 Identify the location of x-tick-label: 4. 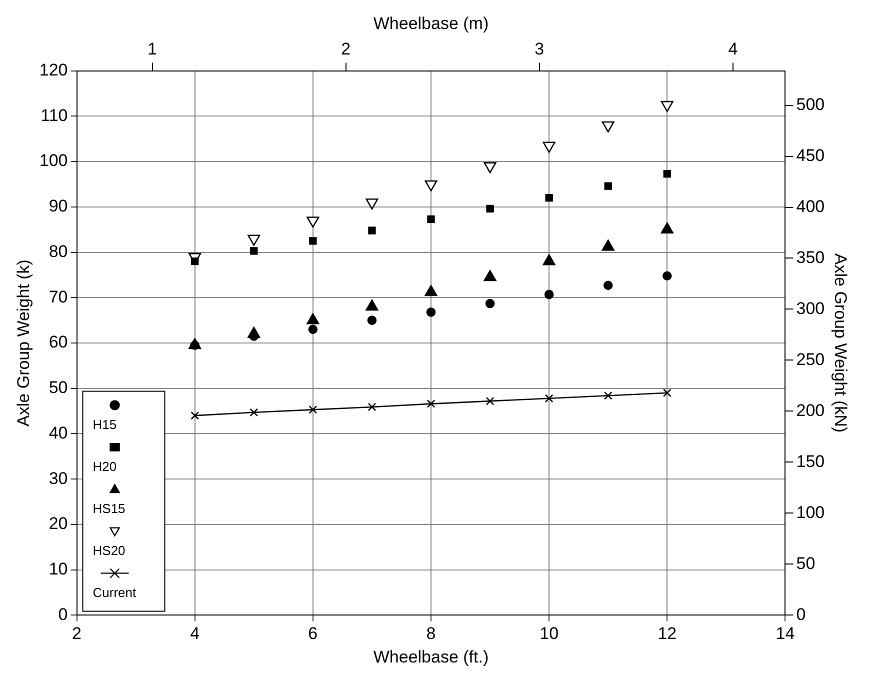
(195, 634).